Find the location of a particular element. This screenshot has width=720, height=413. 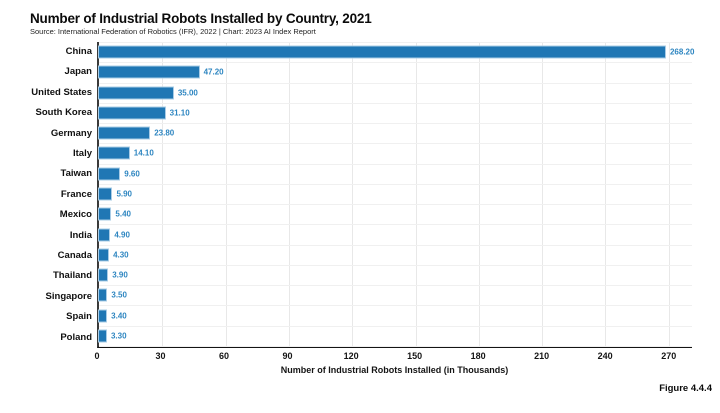

category-label-italy: Italy is located at coordinates (82, 153).